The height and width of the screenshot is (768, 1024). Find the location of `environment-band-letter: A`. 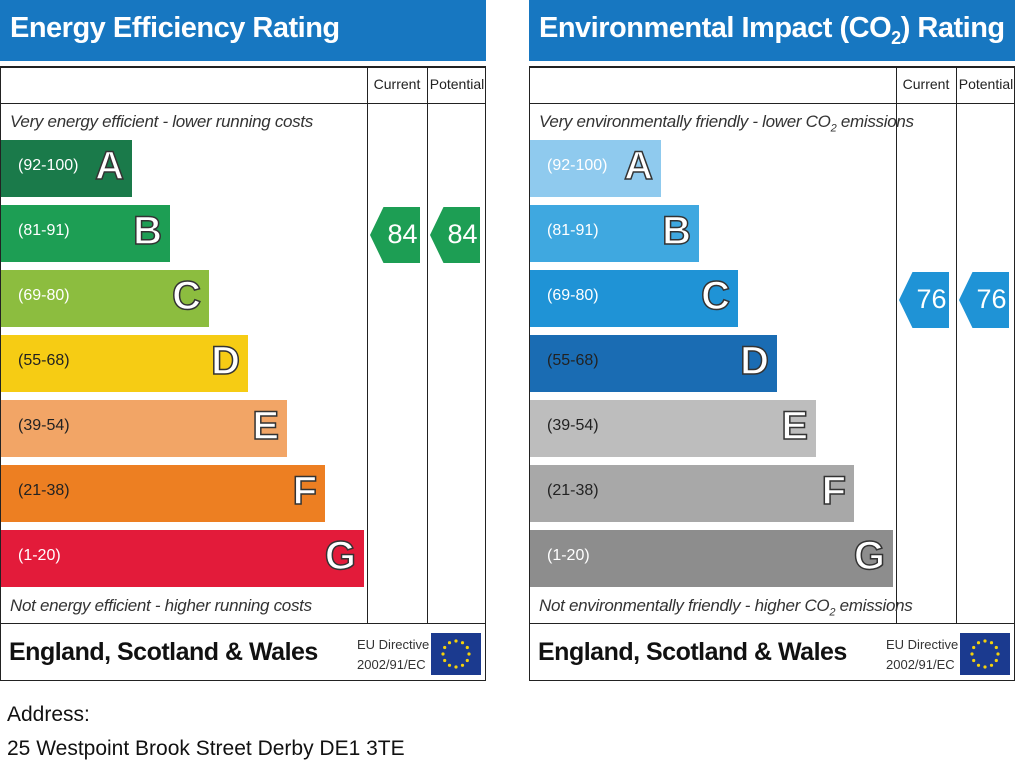

environment-band-letter: A is located at coordinates (638, 166).